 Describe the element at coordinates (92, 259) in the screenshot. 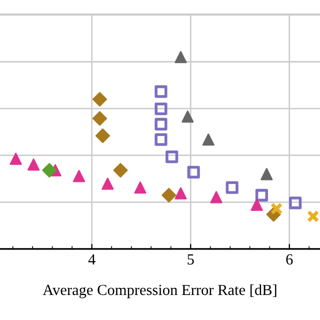

I see `x-tick-label: 4` at that location.